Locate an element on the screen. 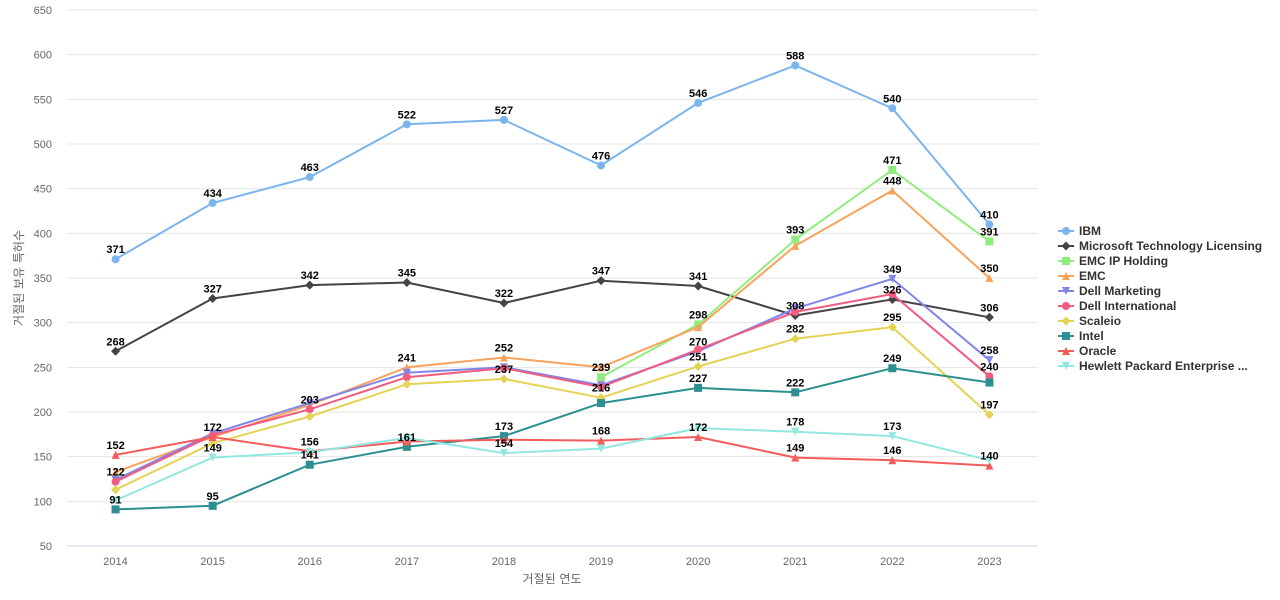 This screenshot has height=600, width=1280. x-tick-label: 2021 is located at coordinates (795, 562).